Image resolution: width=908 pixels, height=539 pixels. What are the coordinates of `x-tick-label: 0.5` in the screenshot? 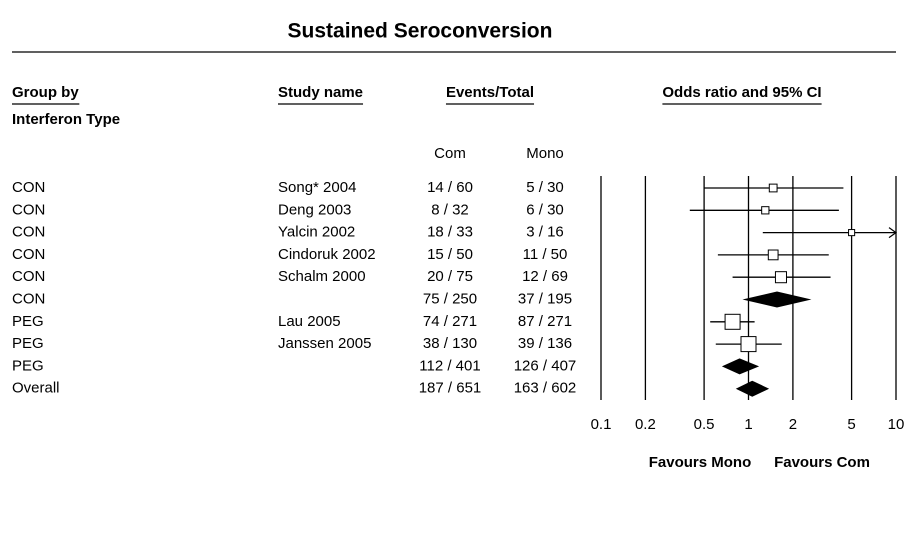 It's located at (704, 424).